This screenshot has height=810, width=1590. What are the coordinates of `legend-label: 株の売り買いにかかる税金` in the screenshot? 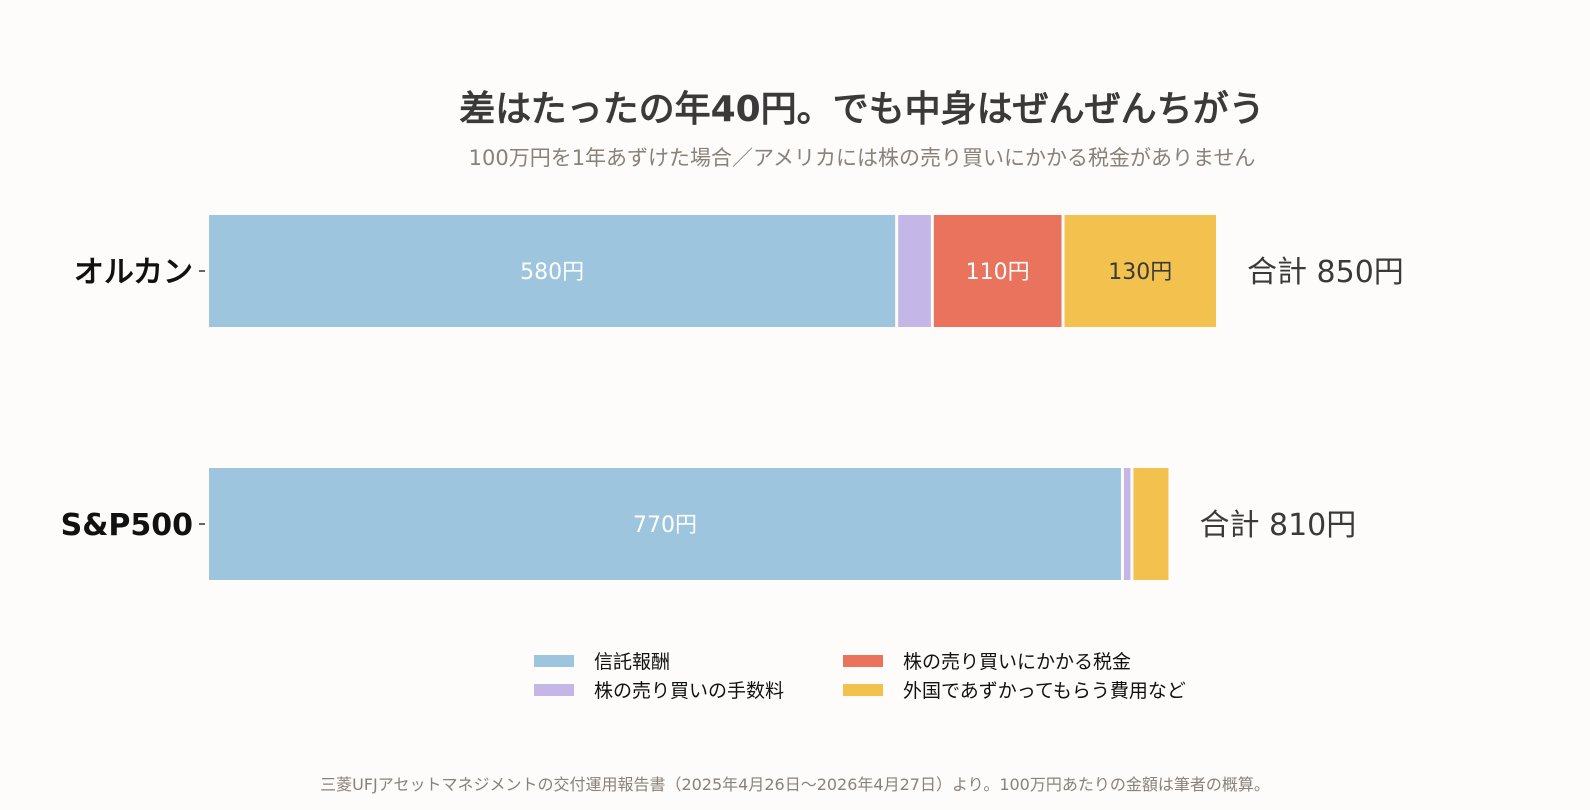 It's located at (1017, 662).